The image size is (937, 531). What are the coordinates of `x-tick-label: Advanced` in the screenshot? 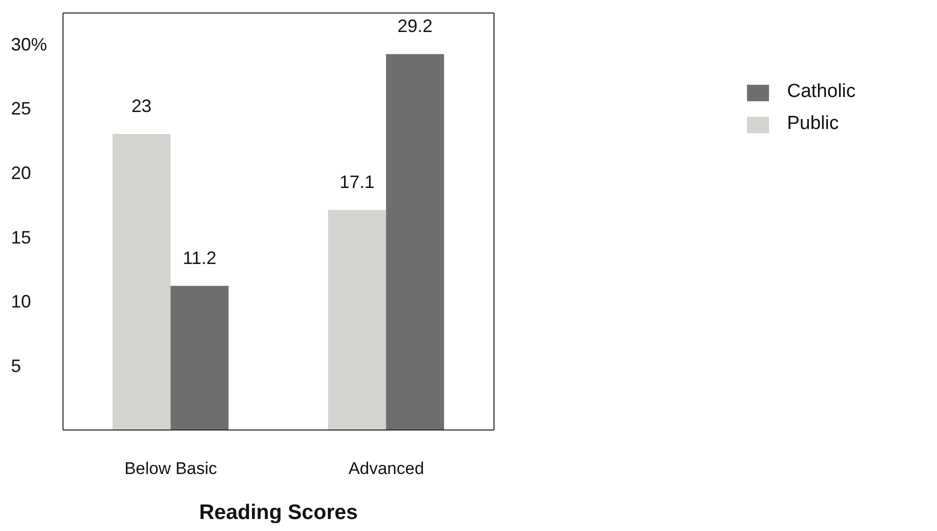 It's located at (386, 468).